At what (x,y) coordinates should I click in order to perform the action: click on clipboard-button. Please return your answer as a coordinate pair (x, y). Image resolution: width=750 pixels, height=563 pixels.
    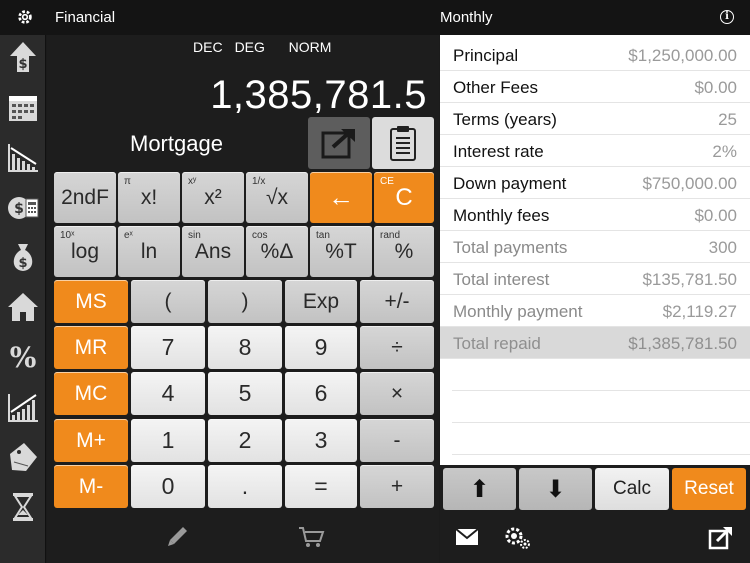
    Looking at the image, I should click on (403, 143).